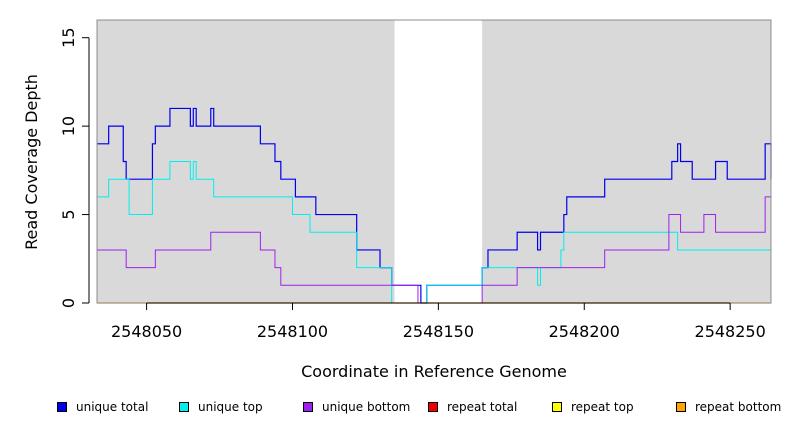 The height and width of the screenshot is (432, 792). What do you see at coordinates (584, 331) in the screenshot?
I see `x-tick-label: 2548200` at bounding box center [584, 331].